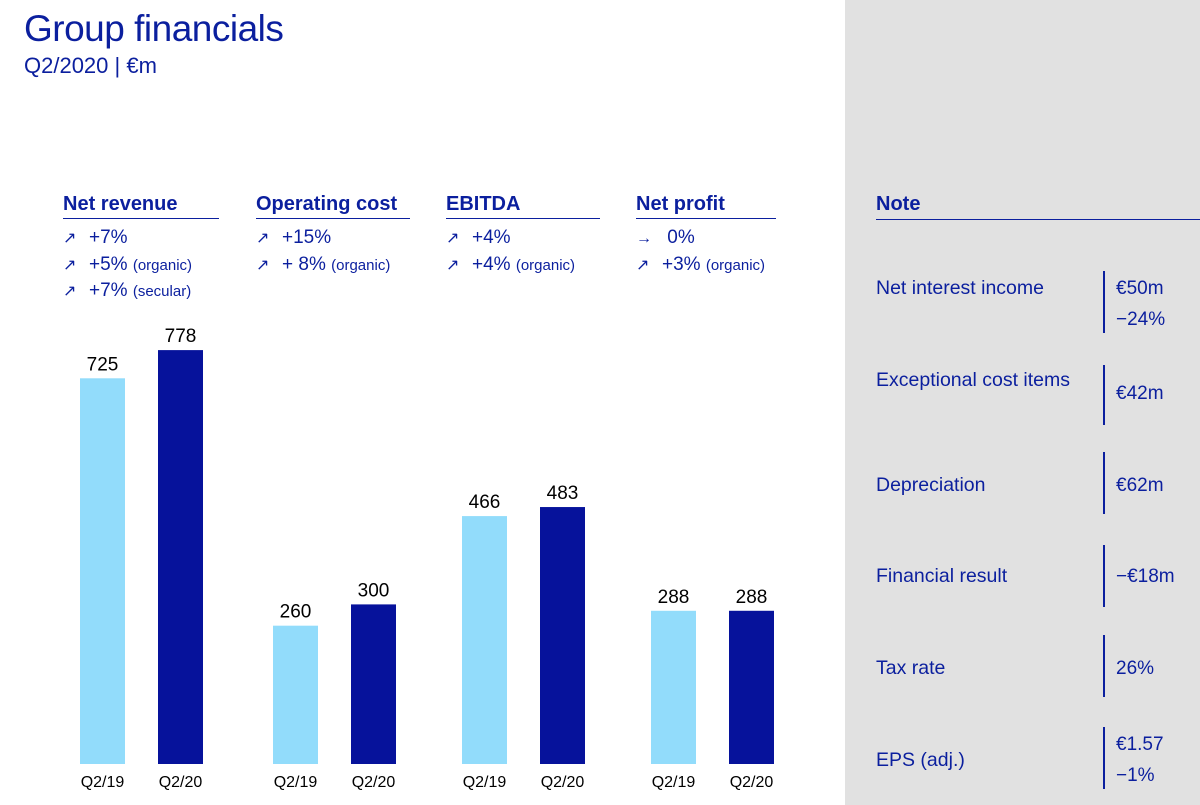 Image resolution: width=1200 pixels, height=805 pixels. What do you see at coordinates (162, 291) in the screenshot?
I see `kpi-note: (secular)` at bounding box center [162, 291].